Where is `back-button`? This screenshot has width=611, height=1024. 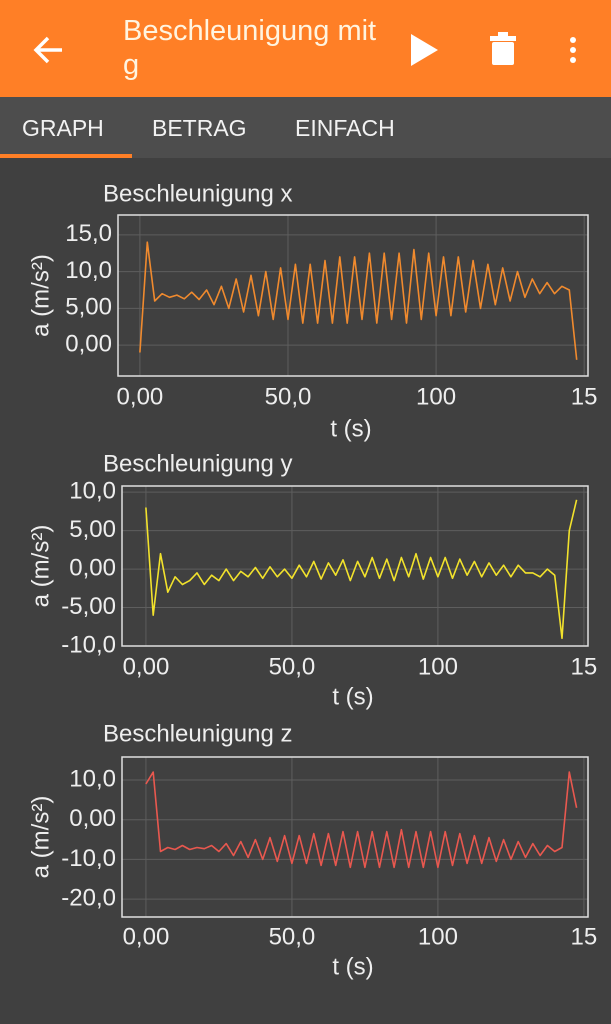
back-button is located at coordinates (47, 50).